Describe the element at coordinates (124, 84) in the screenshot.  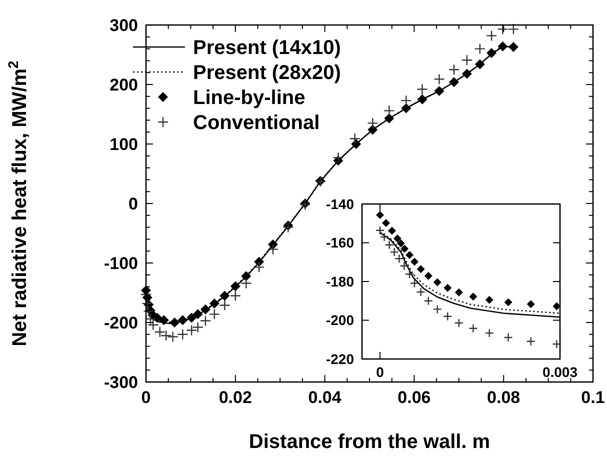
I see `y-tick-label: 200` at that location.